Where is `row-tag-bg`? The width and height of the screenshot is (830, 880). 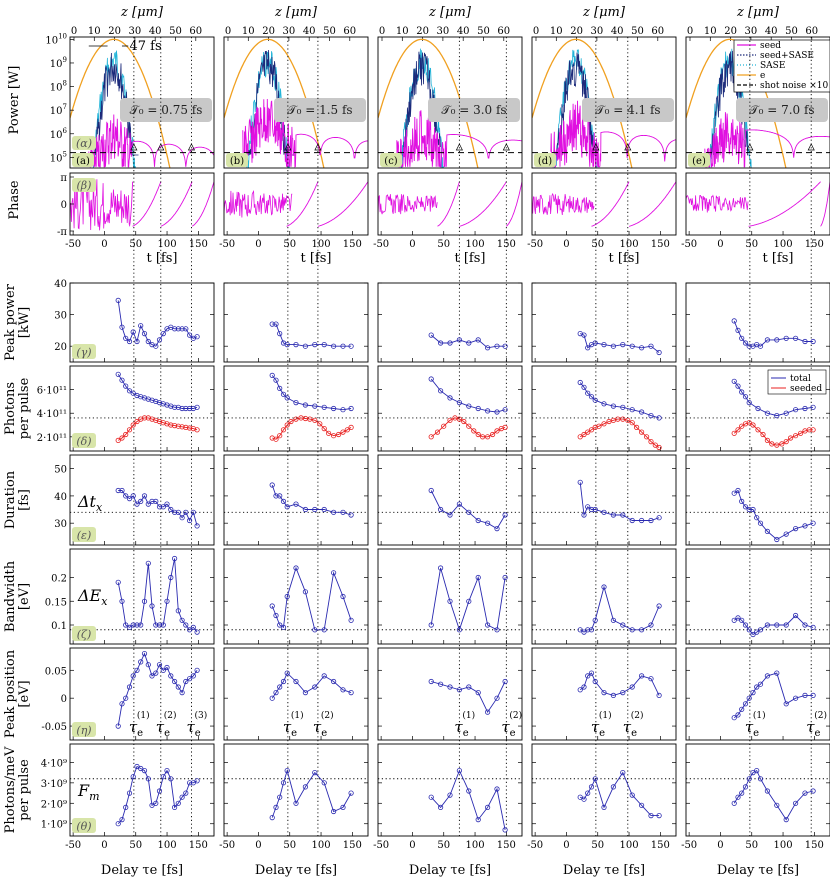 row-tag-bg is located at coordinates (84, 633).